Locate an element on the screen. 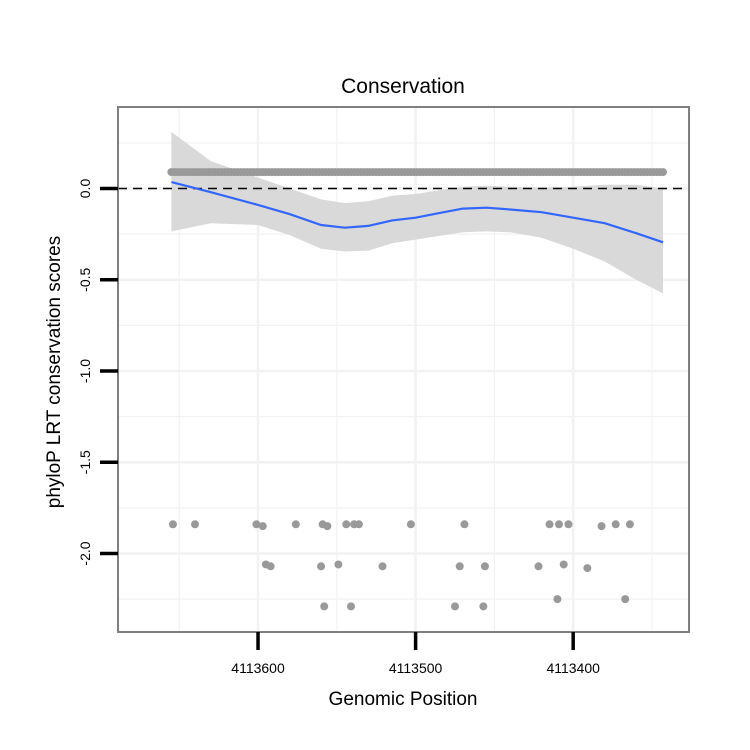 The image size is (750, 750). loess-fit-layer is located at coordinates (417, 212).